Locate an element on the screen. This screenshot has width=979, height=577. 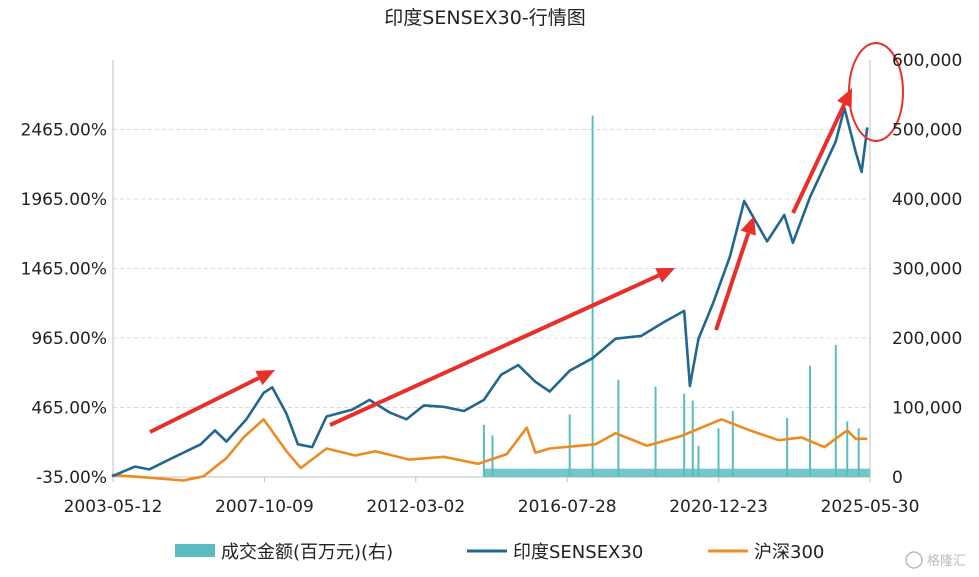
legend-label: 成交金额(百万元)(右) is located at coordinates (307, 552).